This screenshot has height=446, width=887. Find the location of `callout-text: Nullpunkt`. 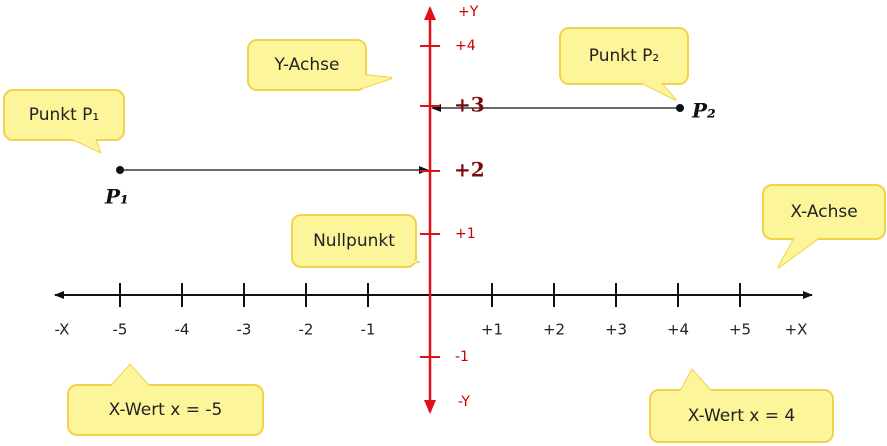

callout-text: Nullpunkt is located at coordinates (354, 241).